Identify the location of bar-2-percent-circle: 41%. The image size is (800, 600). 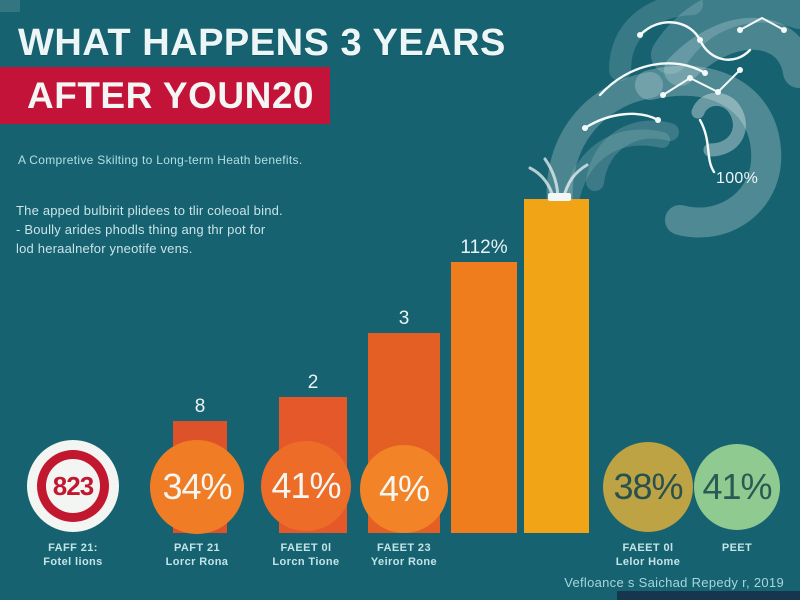
(306, 486).